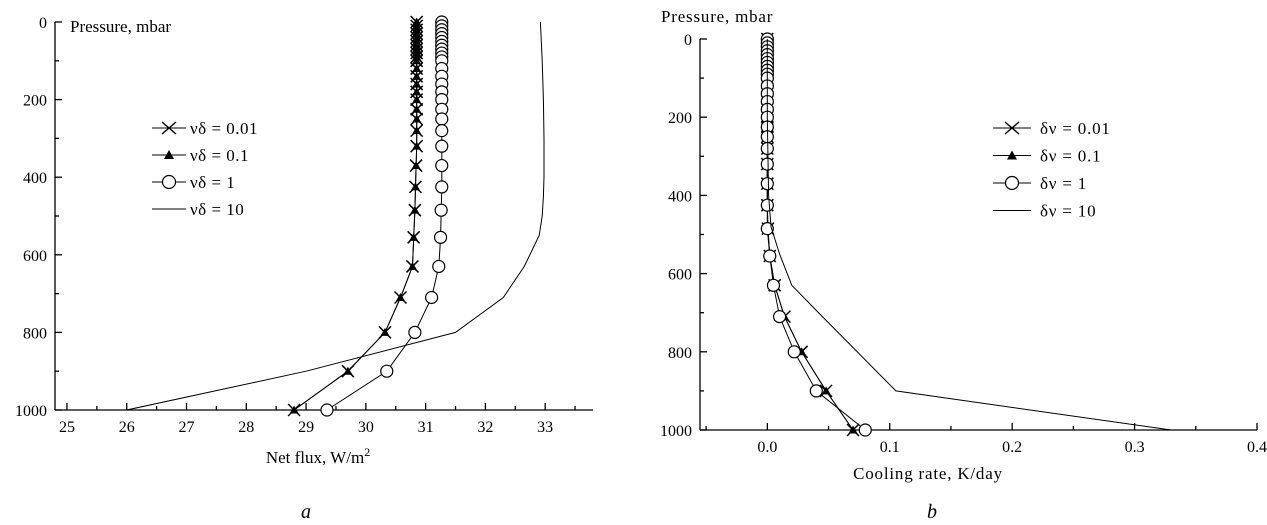 Image resolution: width=1267 pixels, height=525 pixels. I want to click on x-tick-label: 26, so click(127, 427).